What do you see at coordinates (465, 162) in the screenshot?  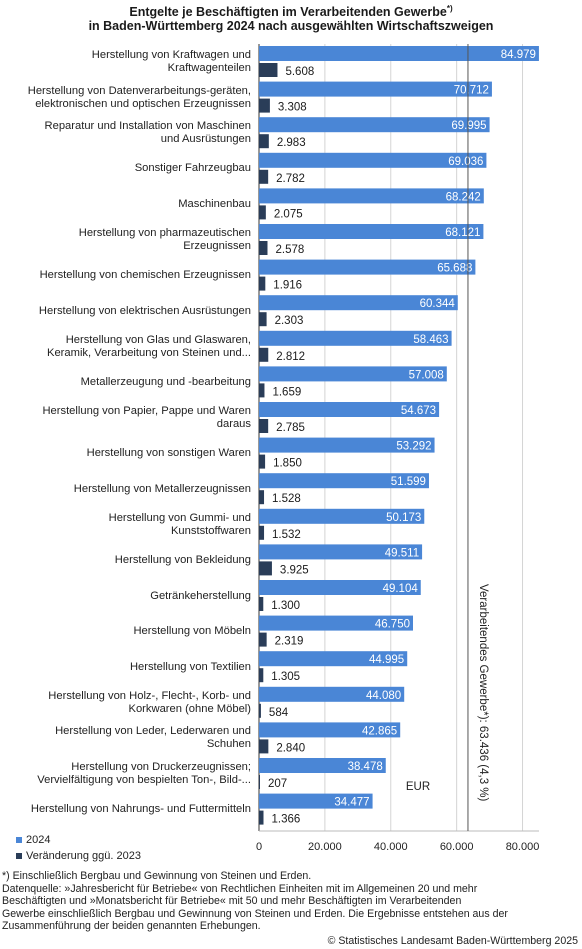 I see `data-label-2024: 69.036` at bounding box center [465, 162].